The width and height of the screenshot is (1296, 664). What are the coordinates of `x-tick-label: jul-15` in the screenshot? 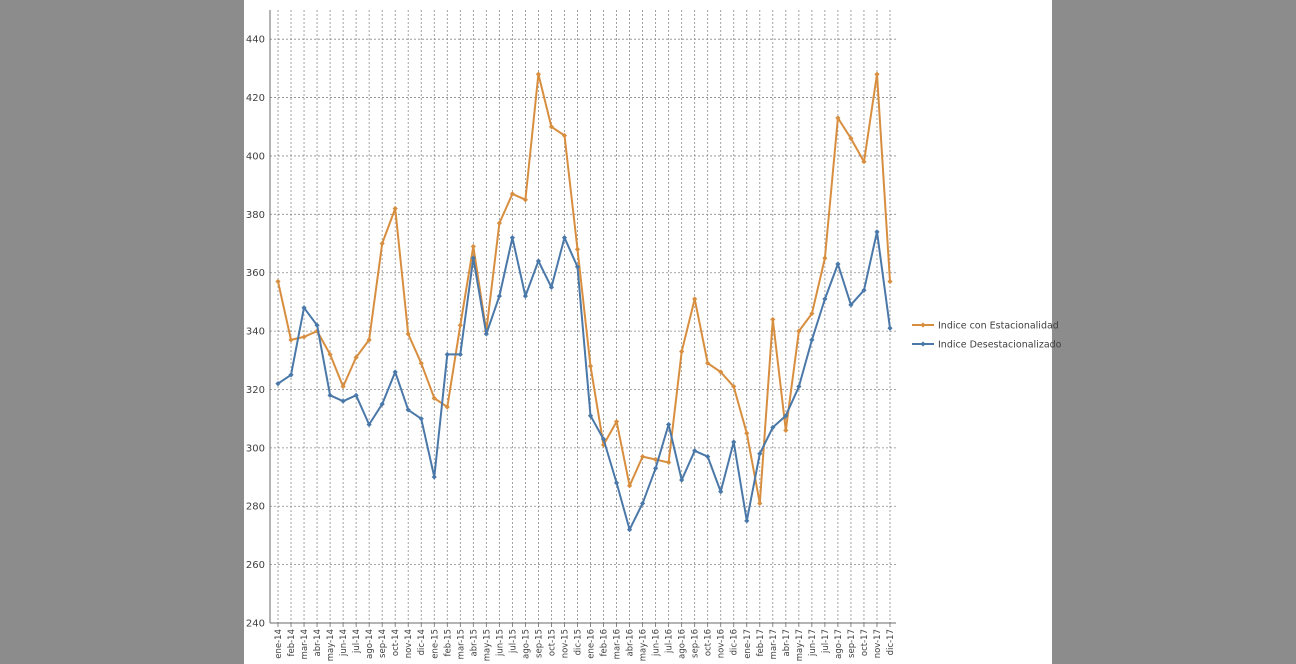 It's located at (513, 641).